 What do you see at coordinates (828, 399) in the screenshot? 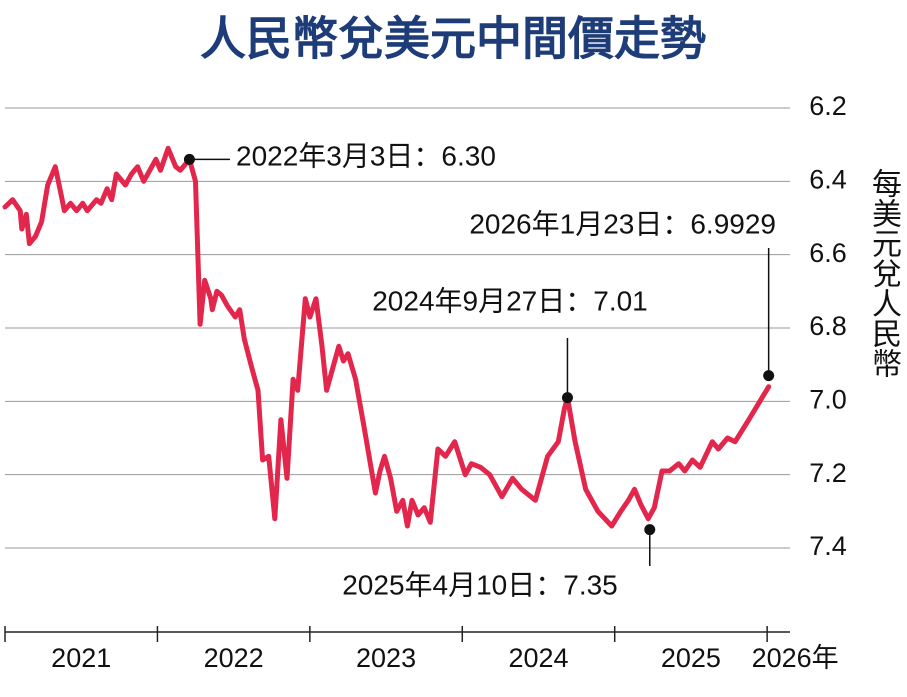
I see `y-tick-label: 7.0` at bounding box center [828, 399].